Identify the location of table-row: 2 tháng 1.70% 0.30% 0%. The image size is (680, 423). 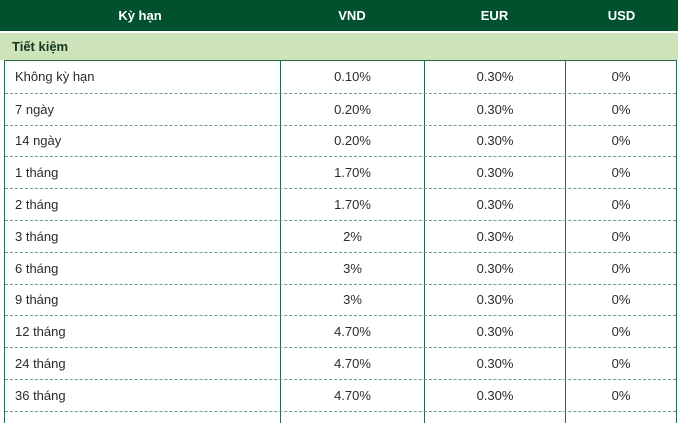
(340, 204).